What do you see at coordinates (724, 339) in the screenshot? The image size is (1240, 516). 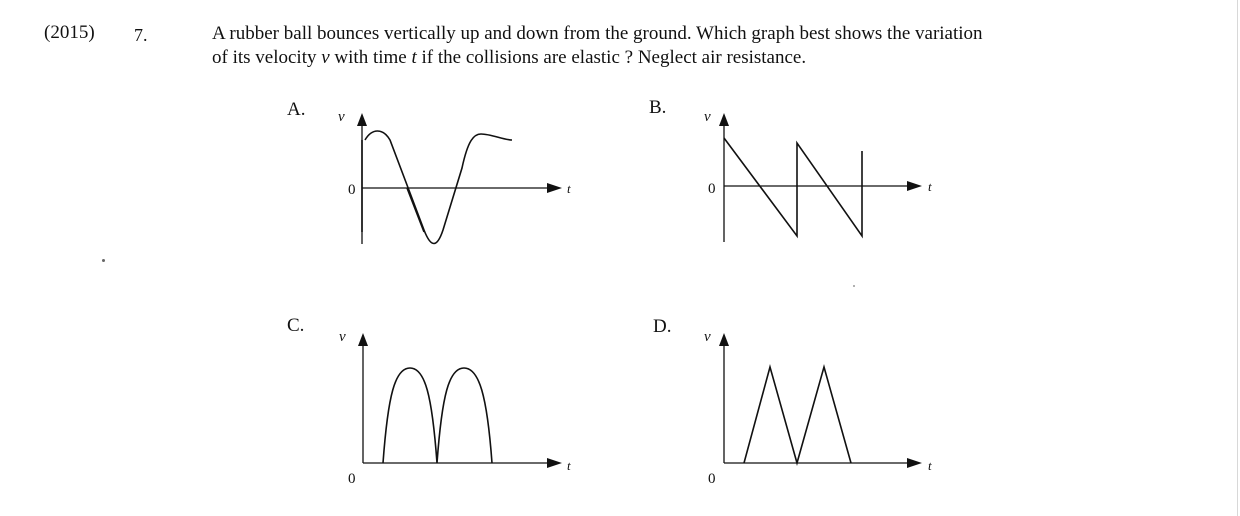 I see `graph-d-v-arrow` at bounding box center [724, 339].